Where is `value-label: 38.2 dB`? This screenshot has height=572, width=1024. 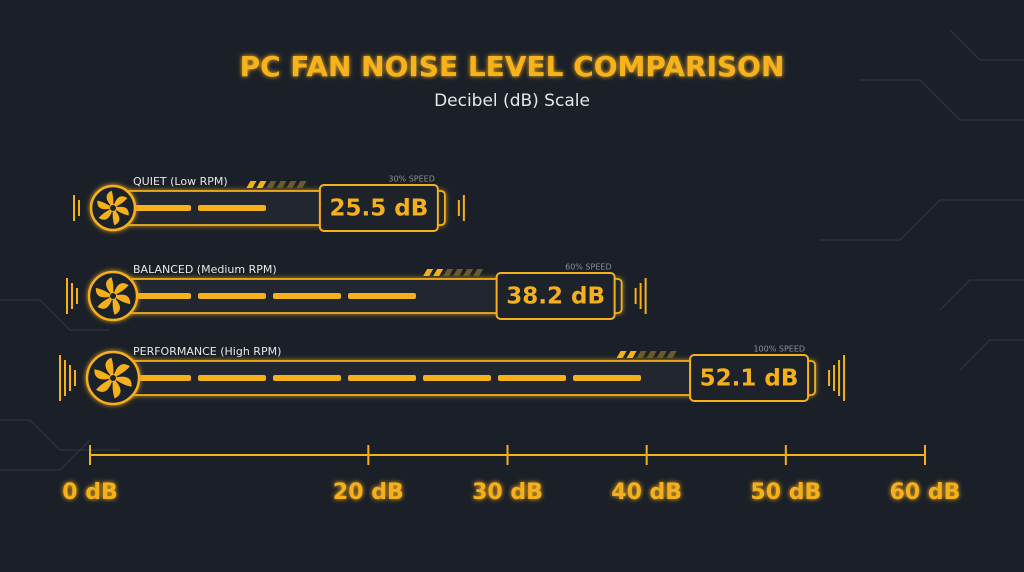
value-label: 38.2 dB is located at coordinates (555, 297).